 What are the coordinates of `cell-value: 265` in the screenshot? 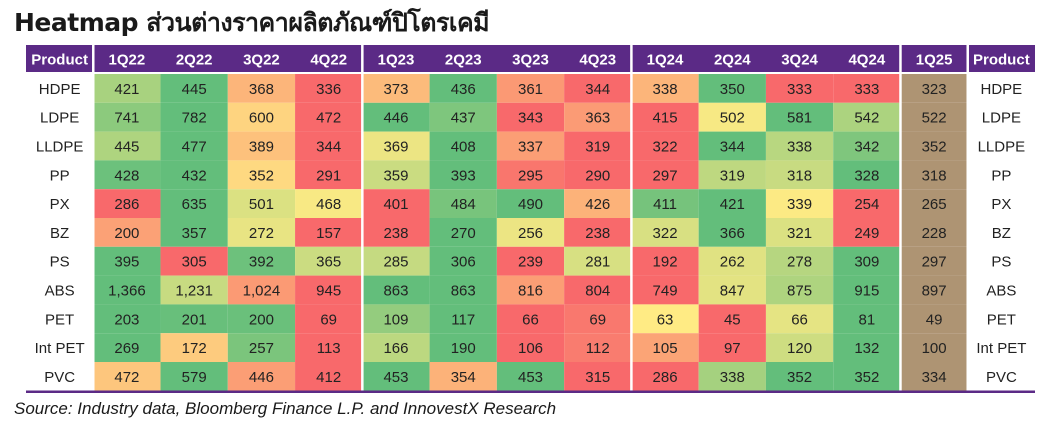 It's located at (934, 204).